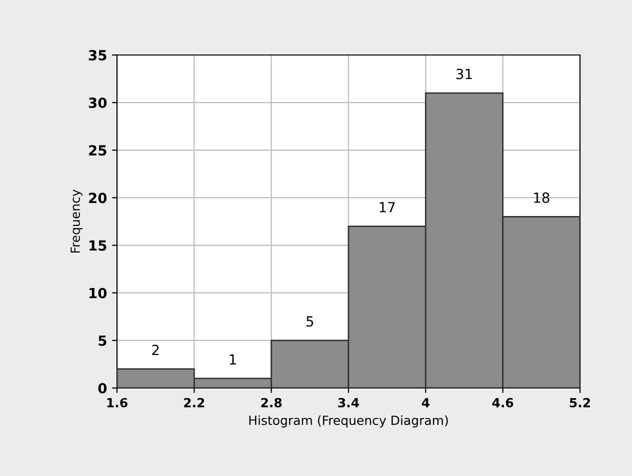 Image resolution: width=632 pixels, height=476 pixels. Describe the element at coordinates (98, 198) in the screenshot. I see `y-tick-label: 20` at that location.